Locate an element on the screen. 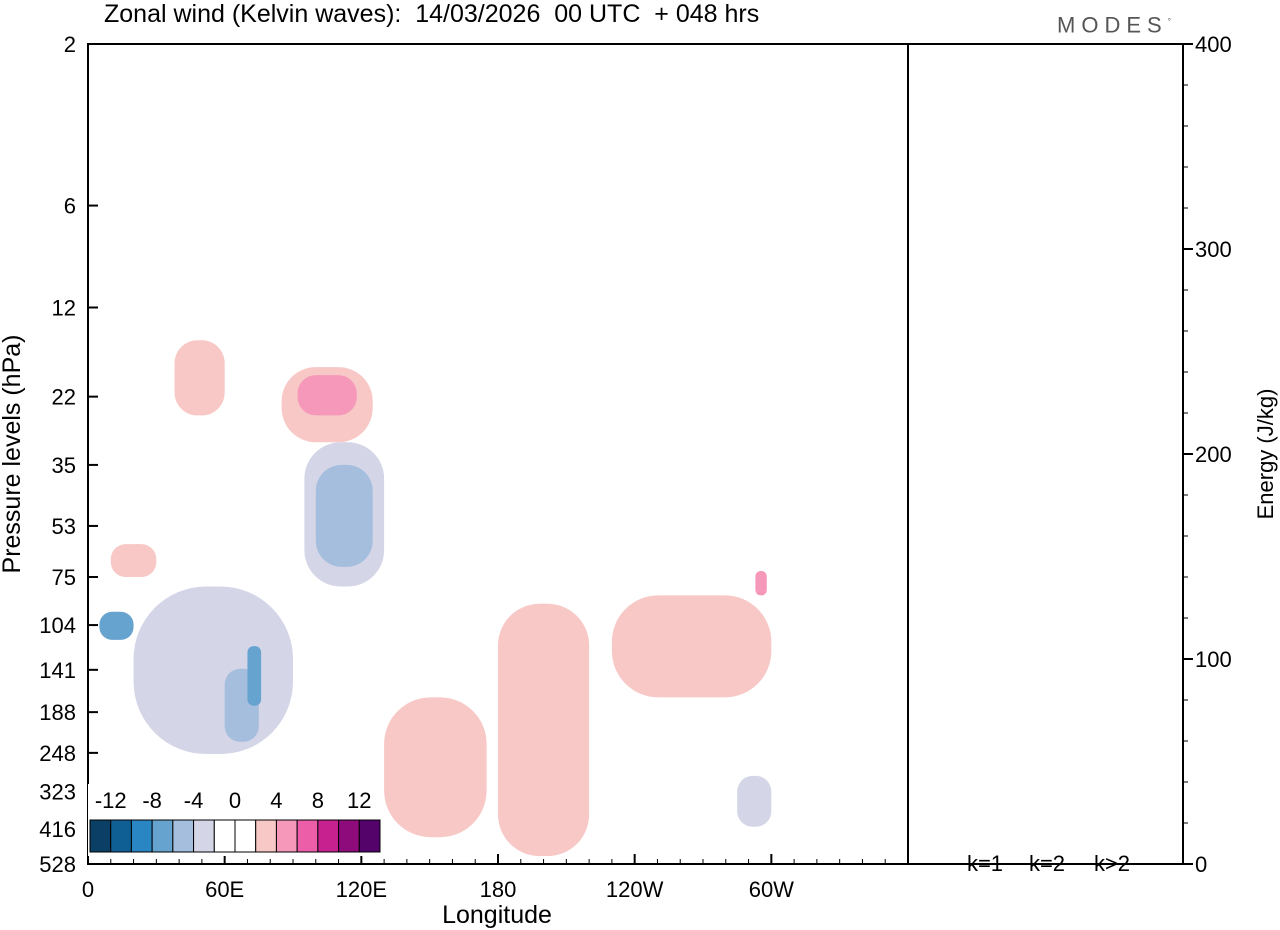 The width and height of the screenshot is (1280, 930). x-tick-label: 120E is located at coordinates (361, 889).